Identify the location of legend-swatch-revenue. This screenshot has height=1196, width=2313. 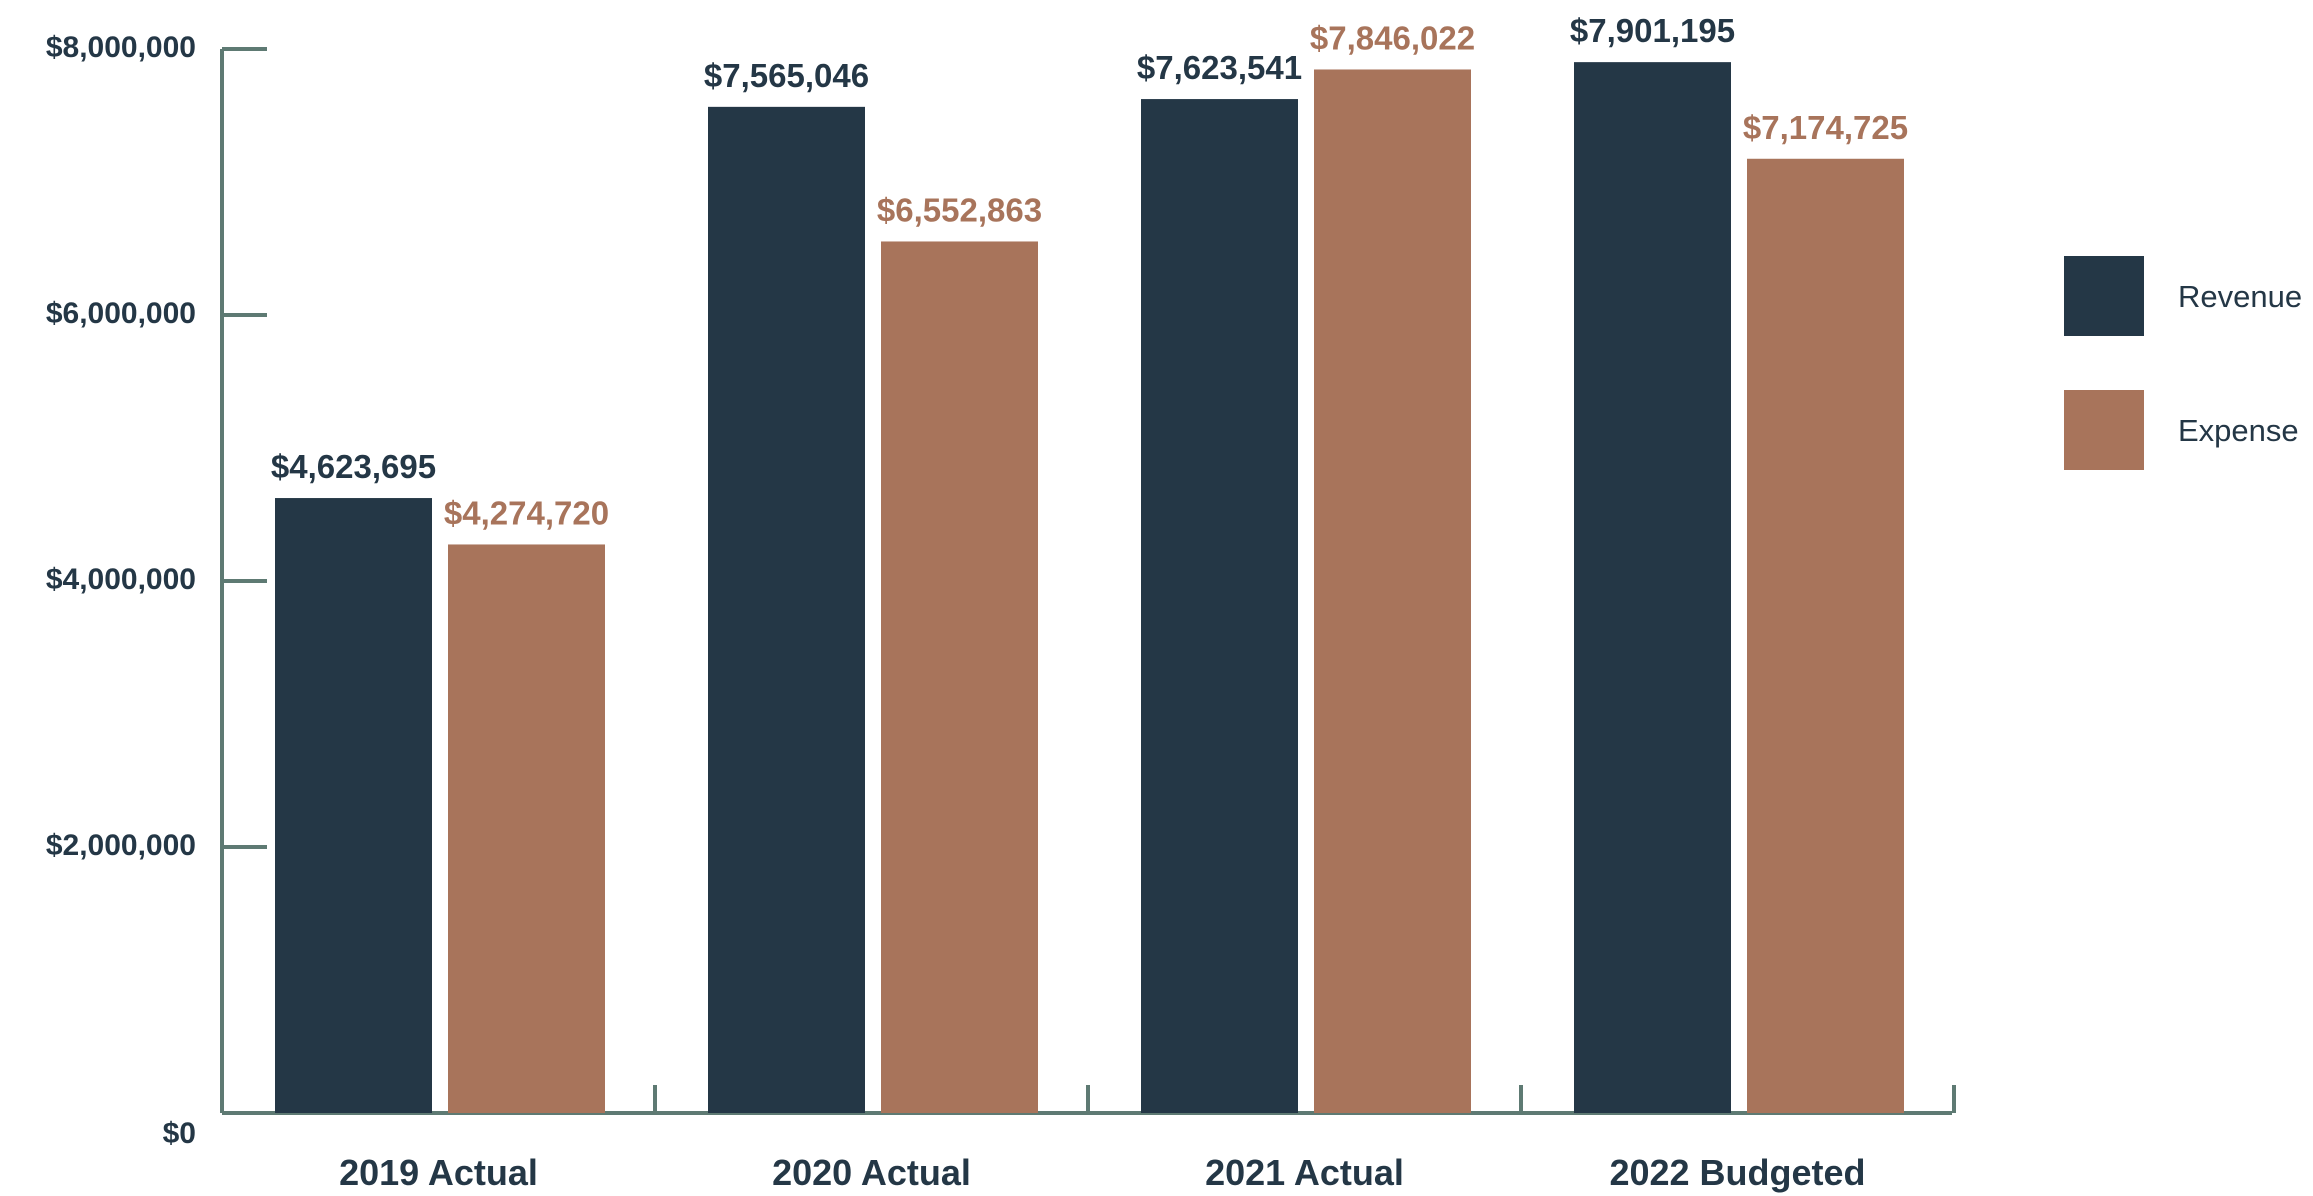
(2104, 296).